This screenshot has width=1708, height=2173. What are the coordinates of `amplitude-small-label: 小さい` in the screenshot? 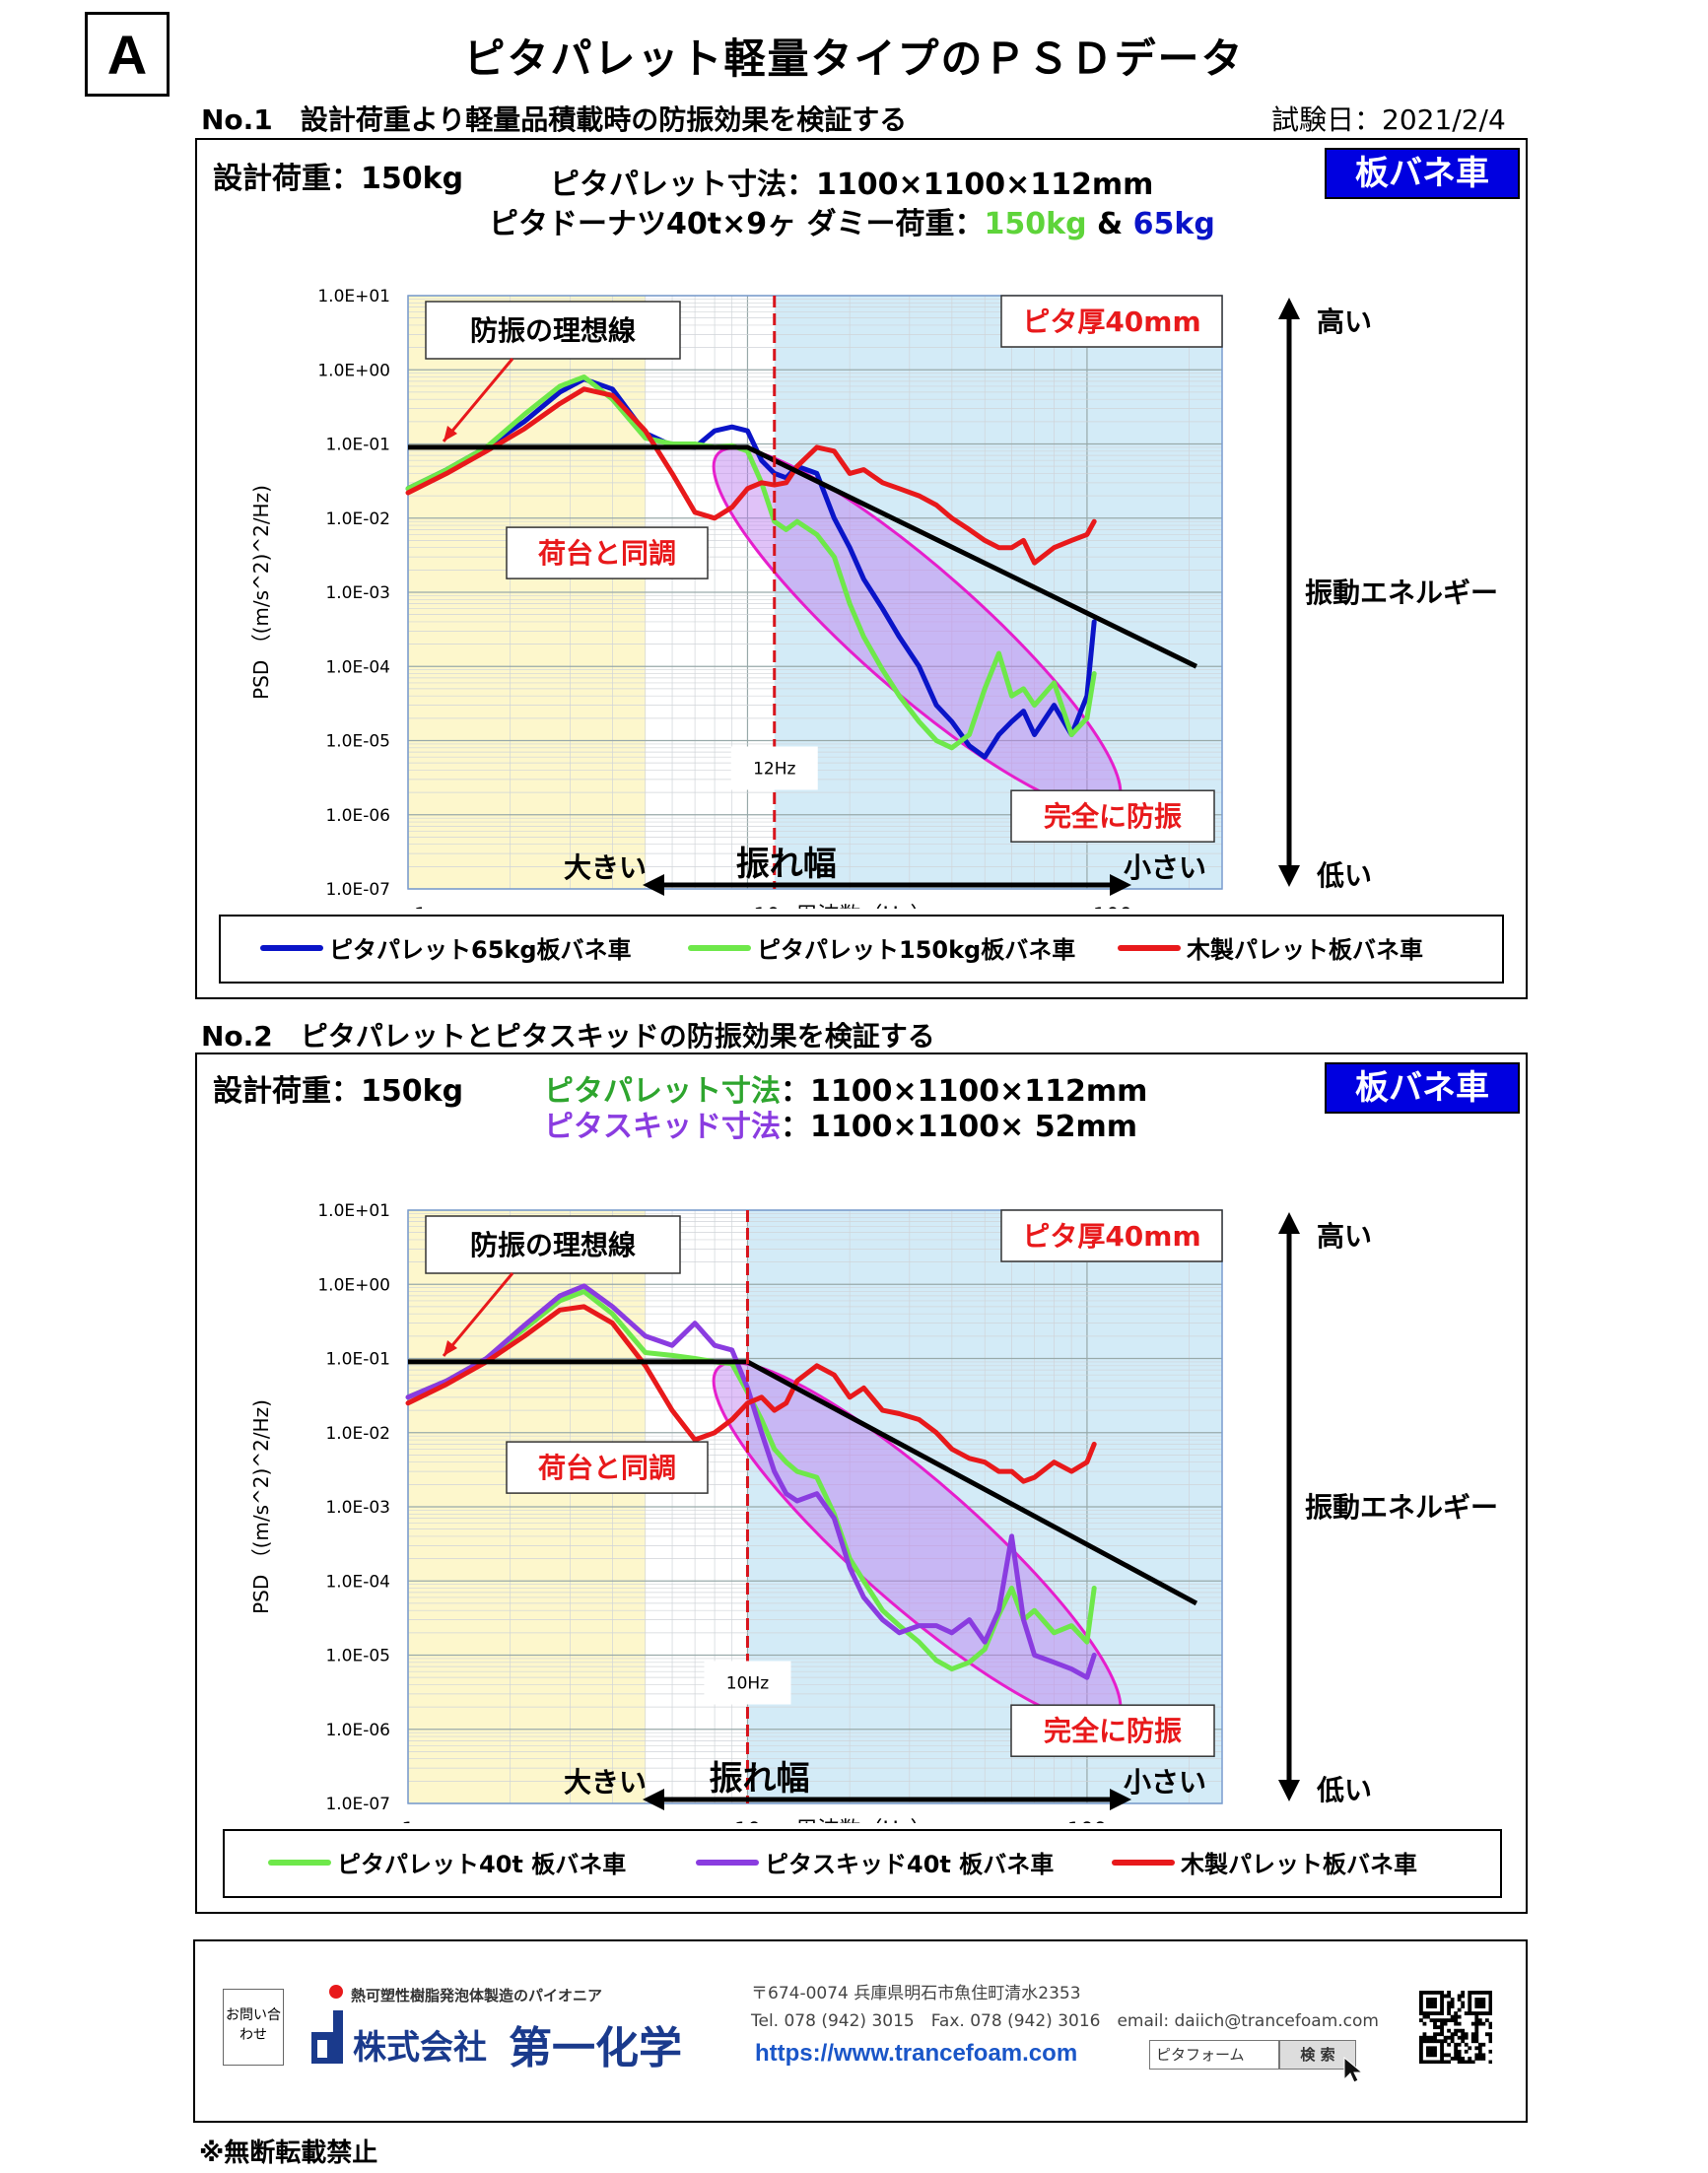 It's located at (1165, 867).